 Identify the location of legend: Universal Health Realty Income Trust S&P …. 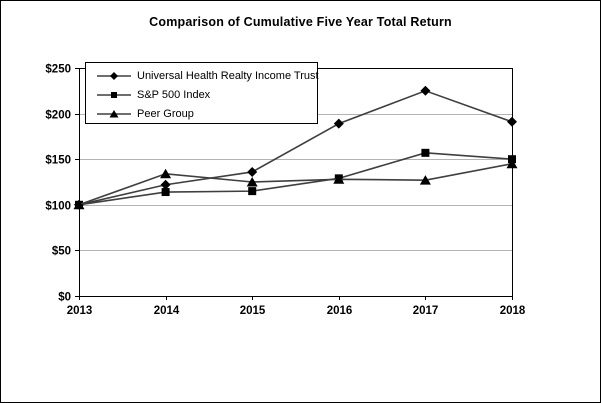
(202, 93).